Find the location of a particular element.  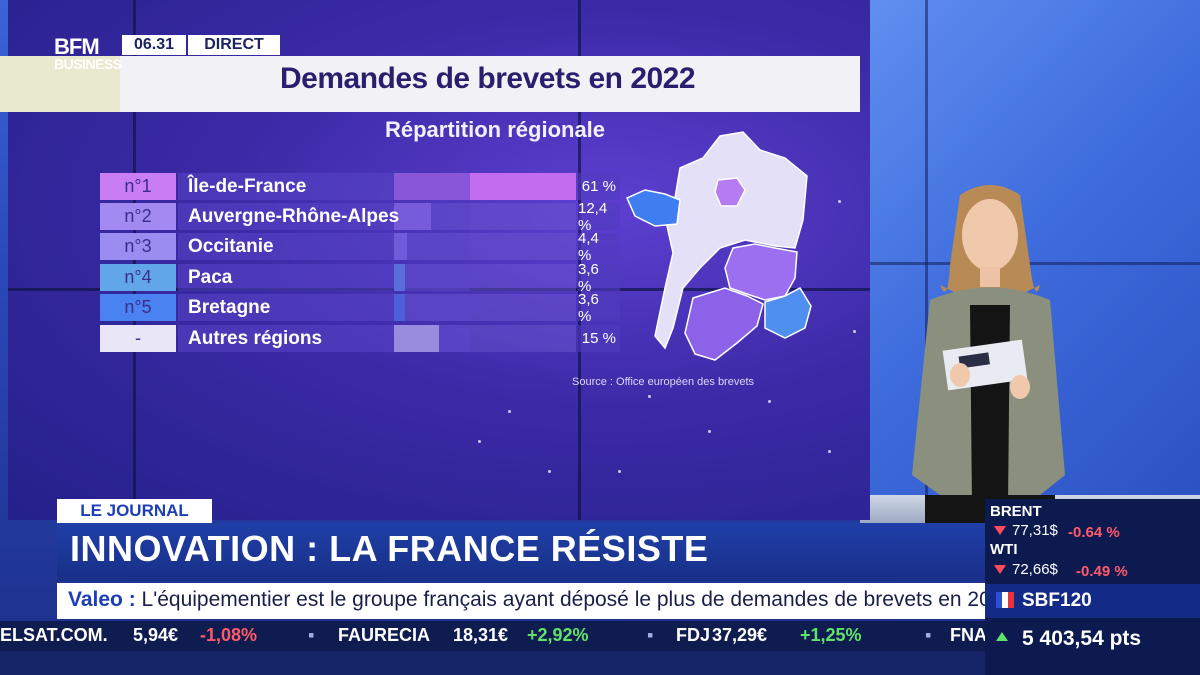

wti-label: WTI is located at coordinates (1004, 549).